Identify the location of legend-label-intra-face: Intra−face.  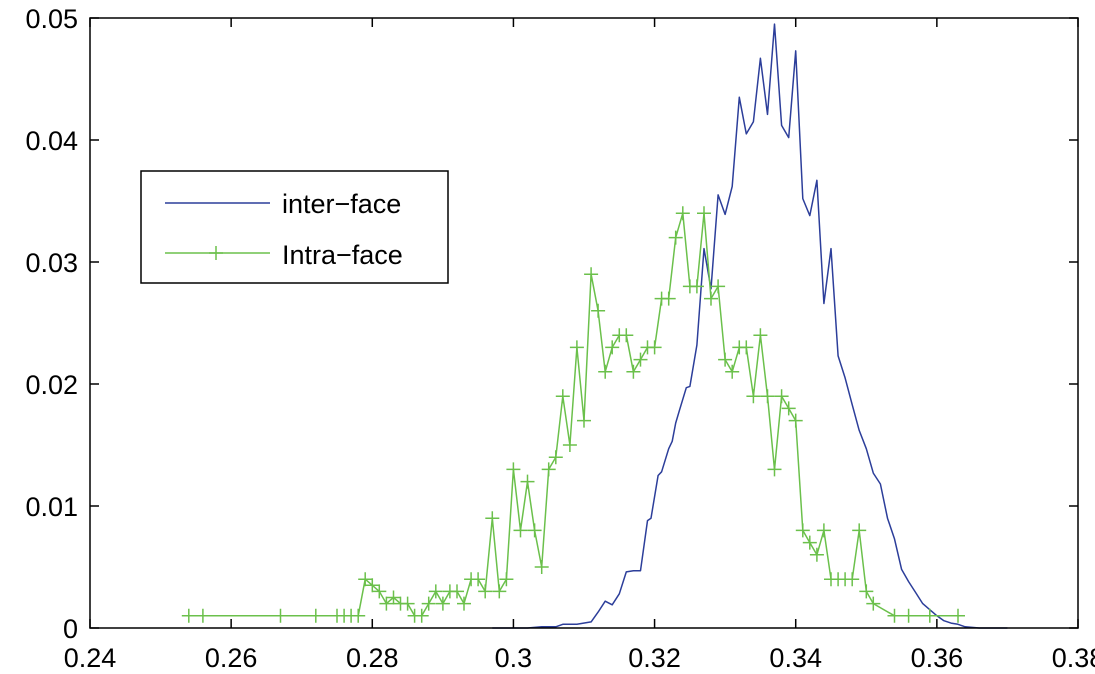
(342, 255).